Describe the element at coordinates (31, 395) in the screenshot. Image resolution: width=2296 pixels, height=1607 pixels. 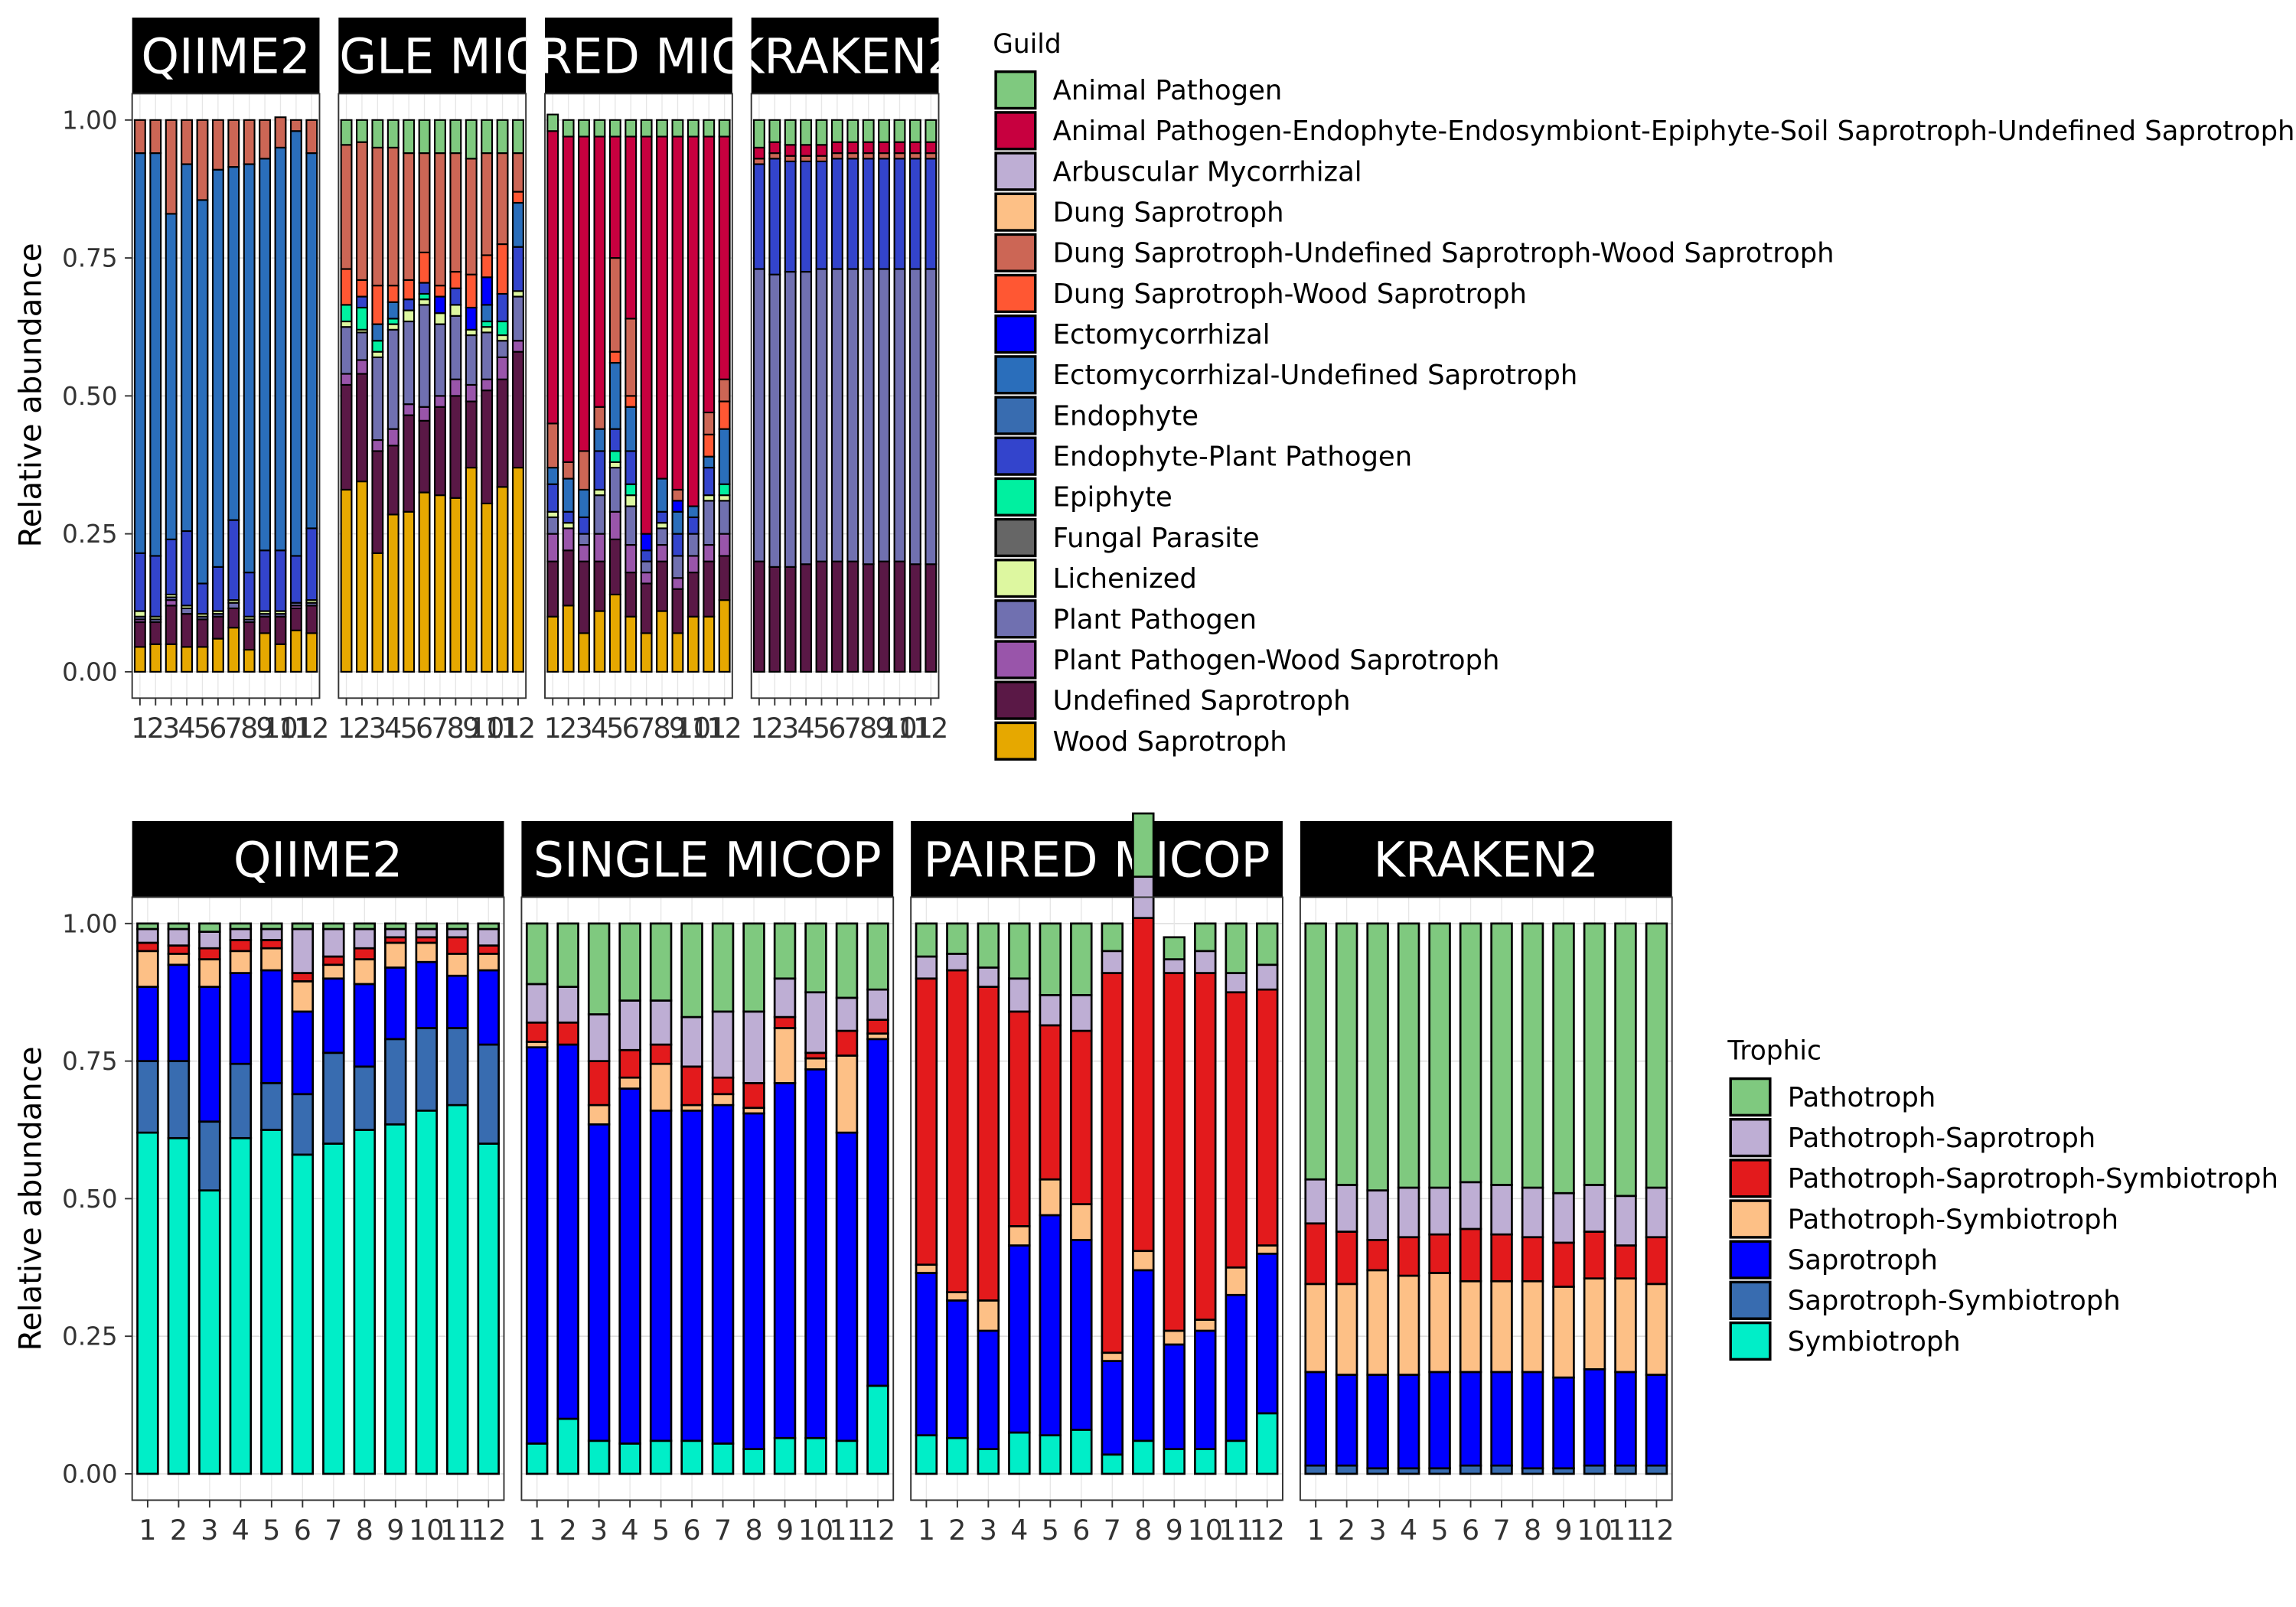
I see `y-axis-label: Relative abundance` at that location.